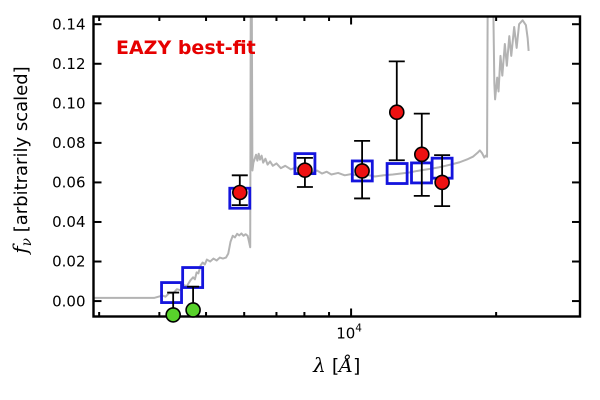 The width and height of the screenshot is (600, 400). Describe the element at coordinates (68, 262) in the screenshot. I see `y-tick-label: 0.02` at that location.